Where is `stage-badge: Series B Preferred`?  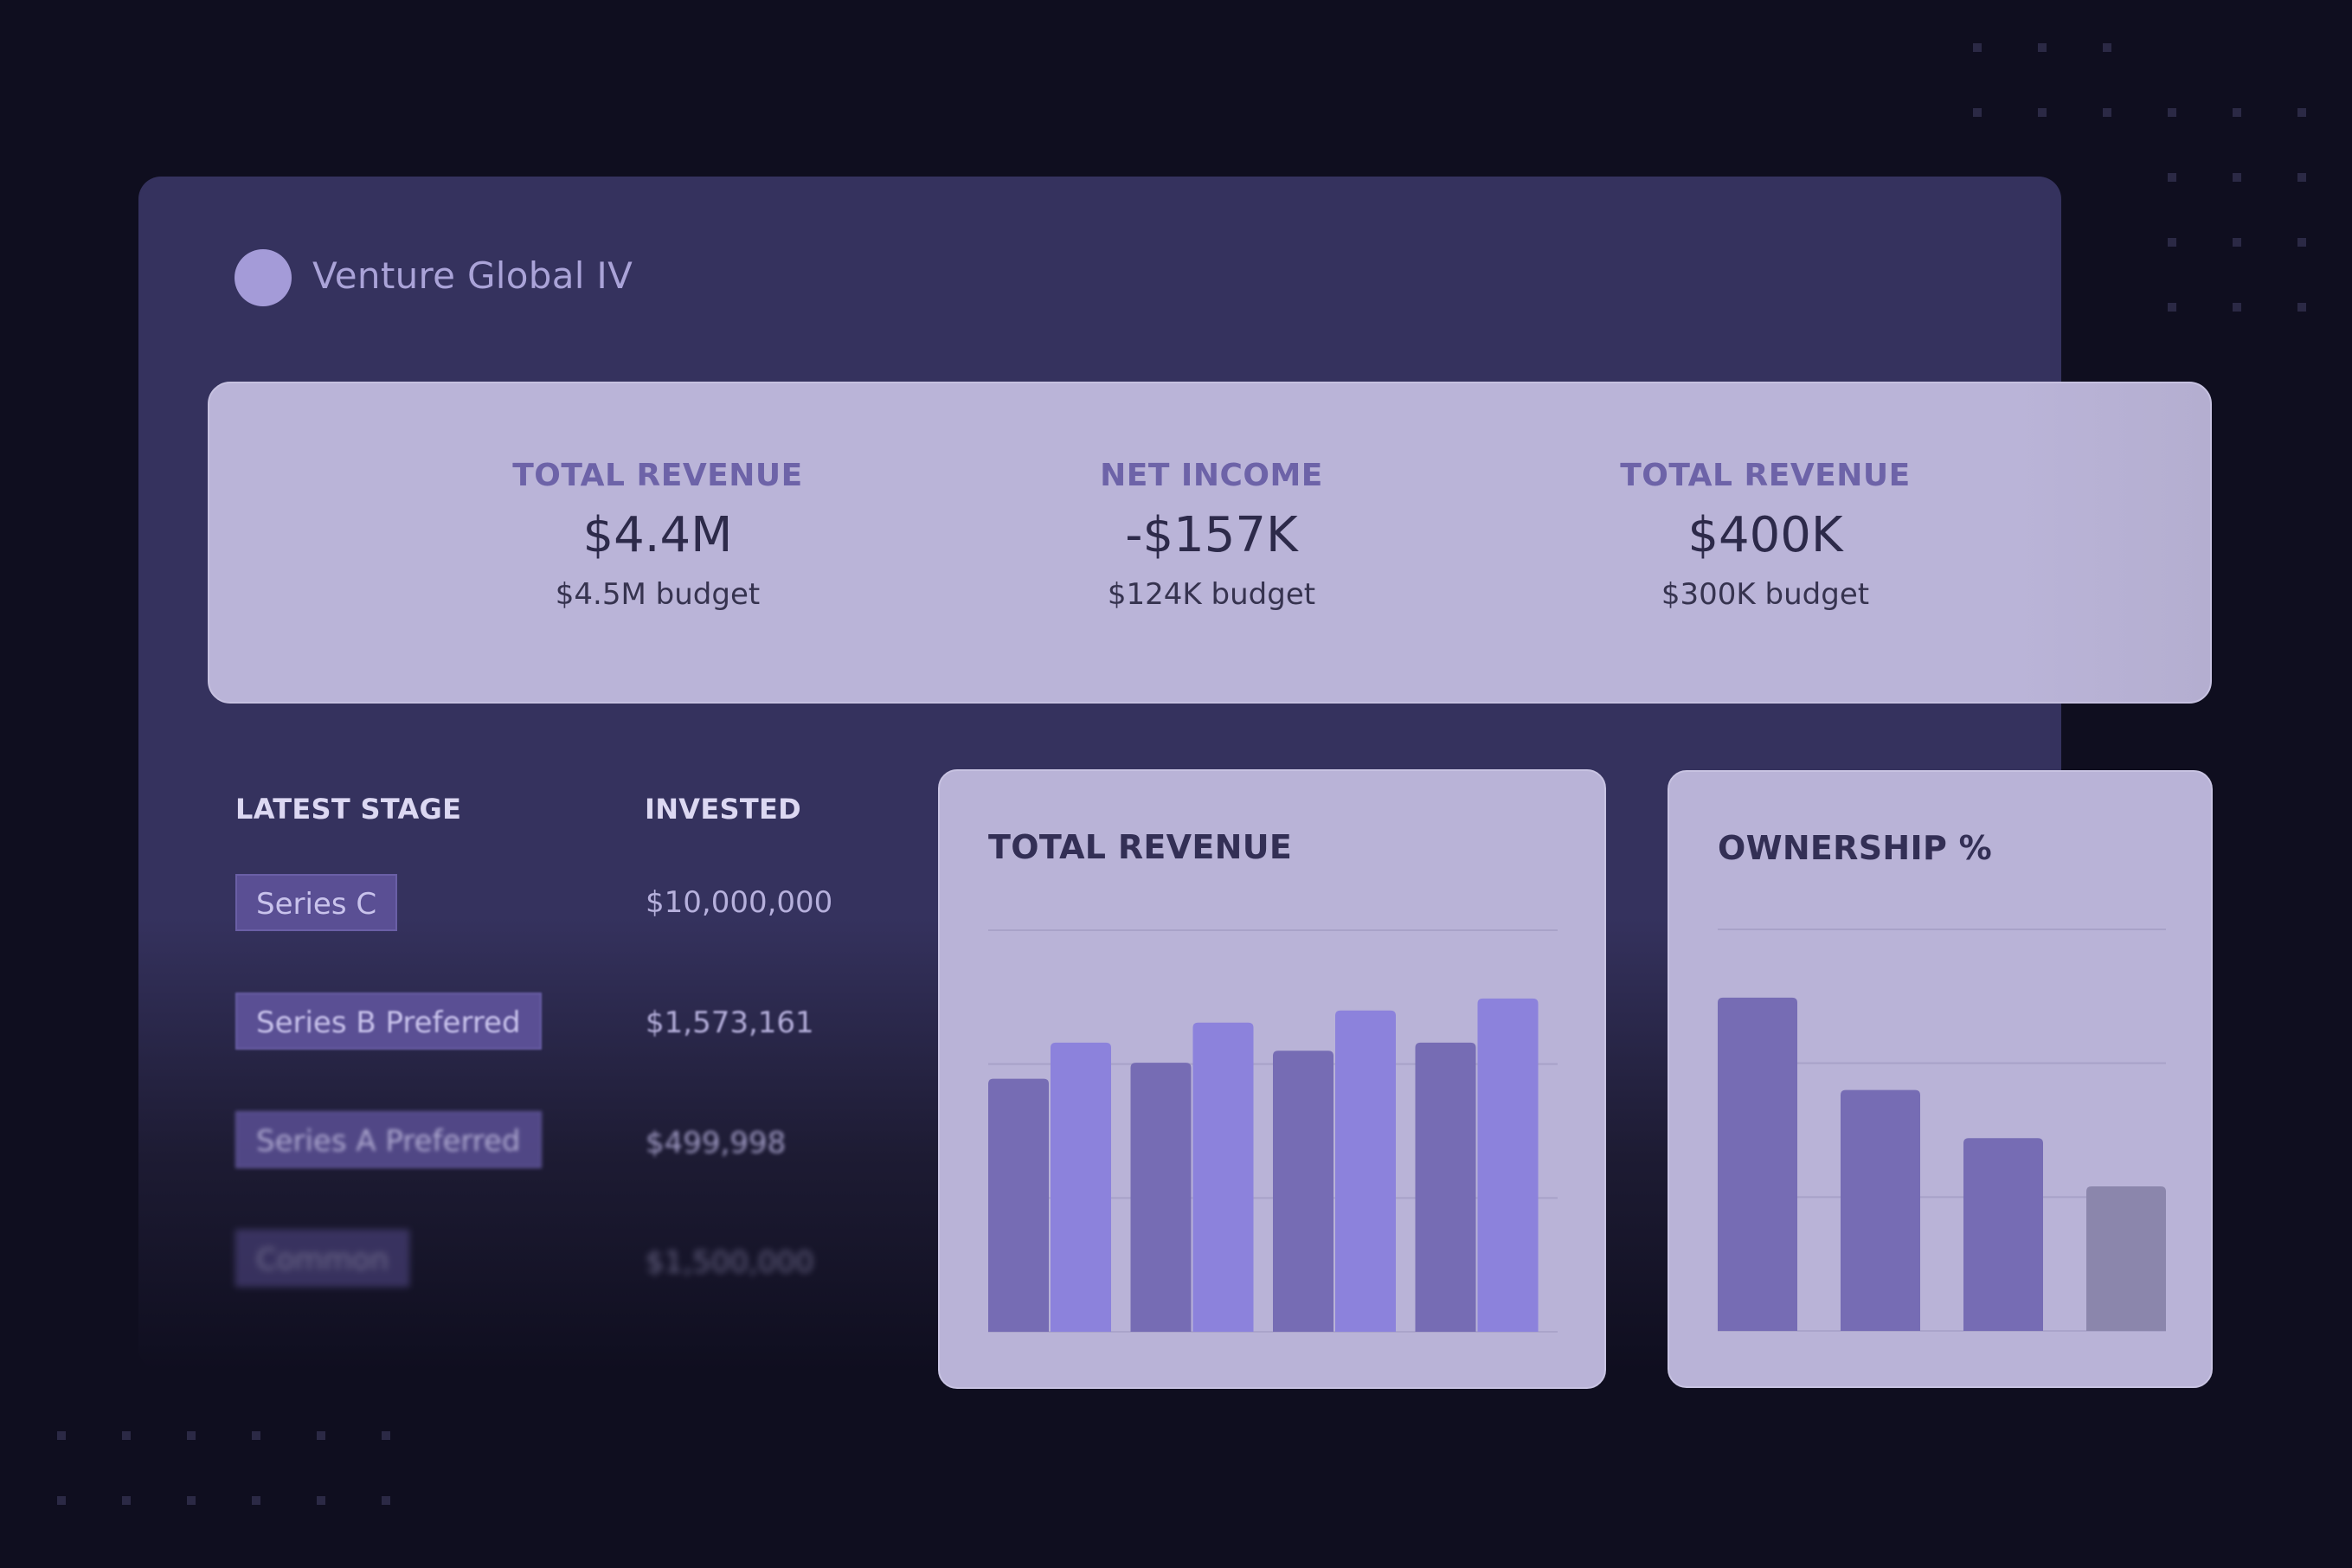 stage-badge: Series B Preferred is located at coordinates (388, 1021).